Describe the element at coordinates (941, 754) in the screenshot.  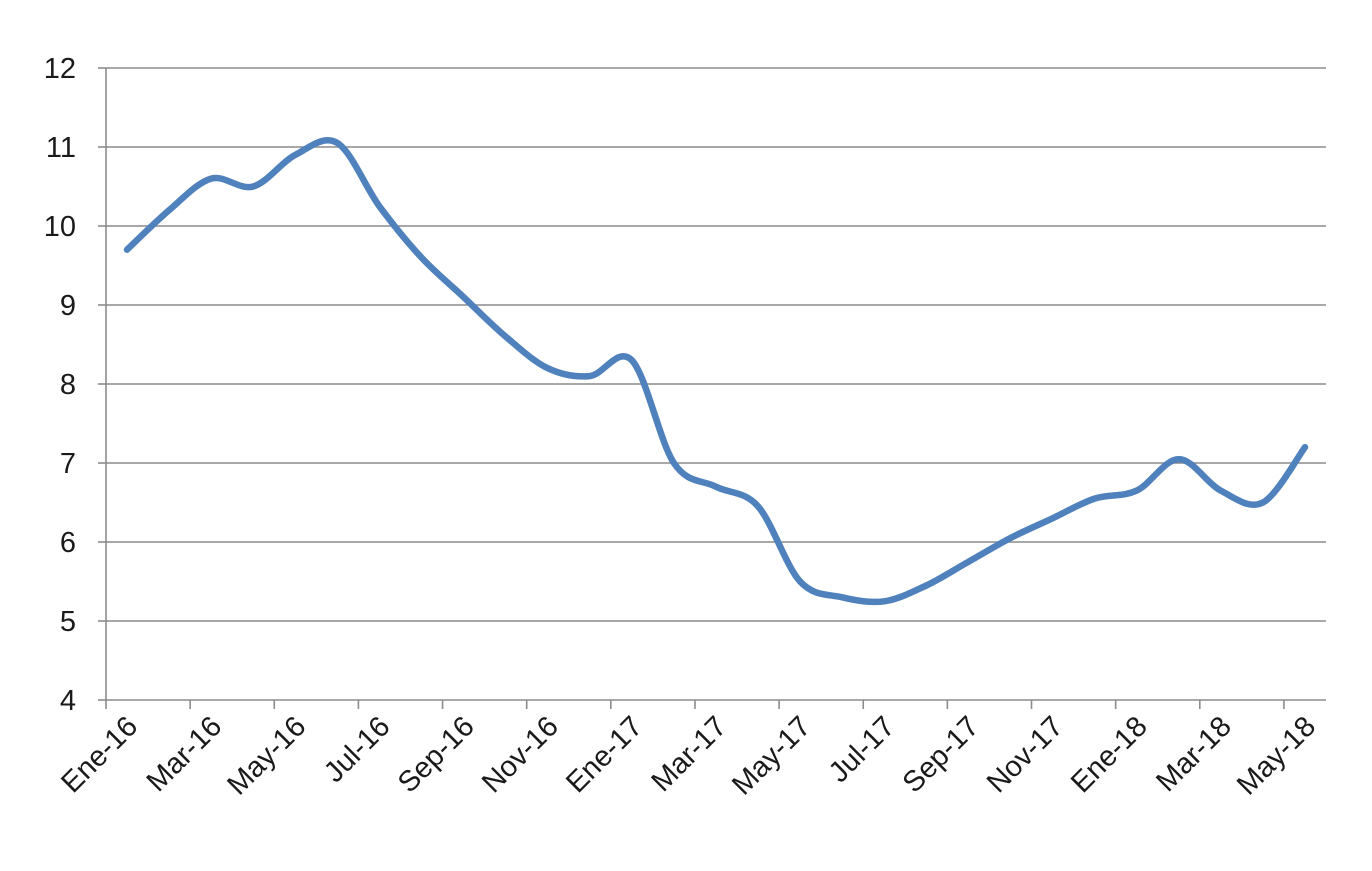
I see `x-tick-label: Sep-17` at that location.